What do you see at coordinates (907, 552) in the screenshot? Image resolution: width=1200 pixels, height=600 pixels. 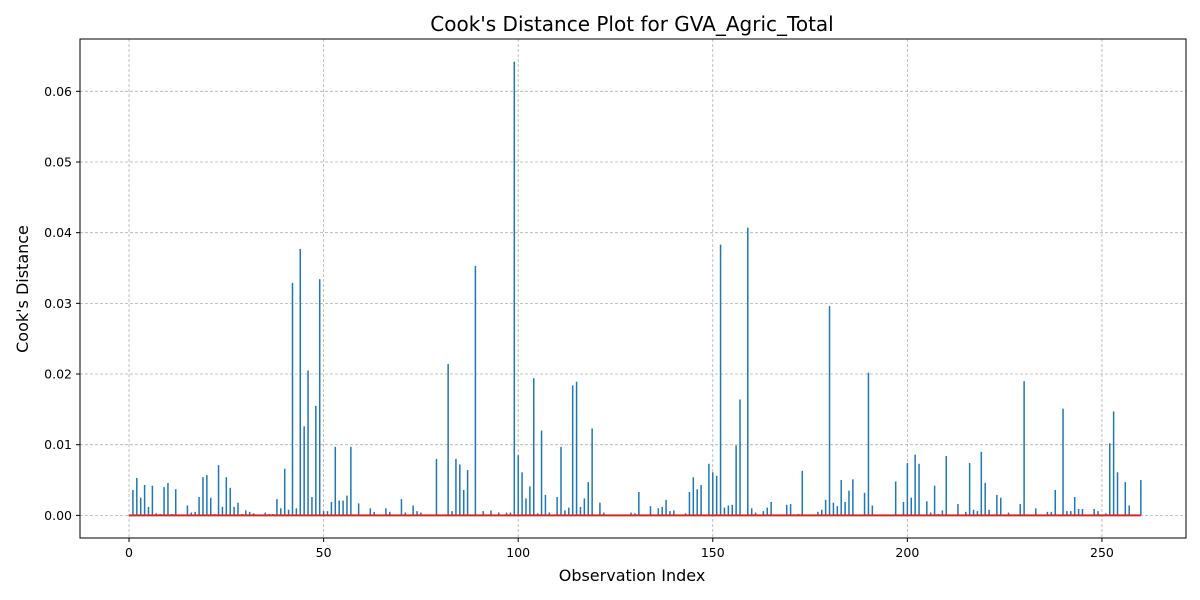 I see `x-tick-label: 200` at bounding box center [907, 552].